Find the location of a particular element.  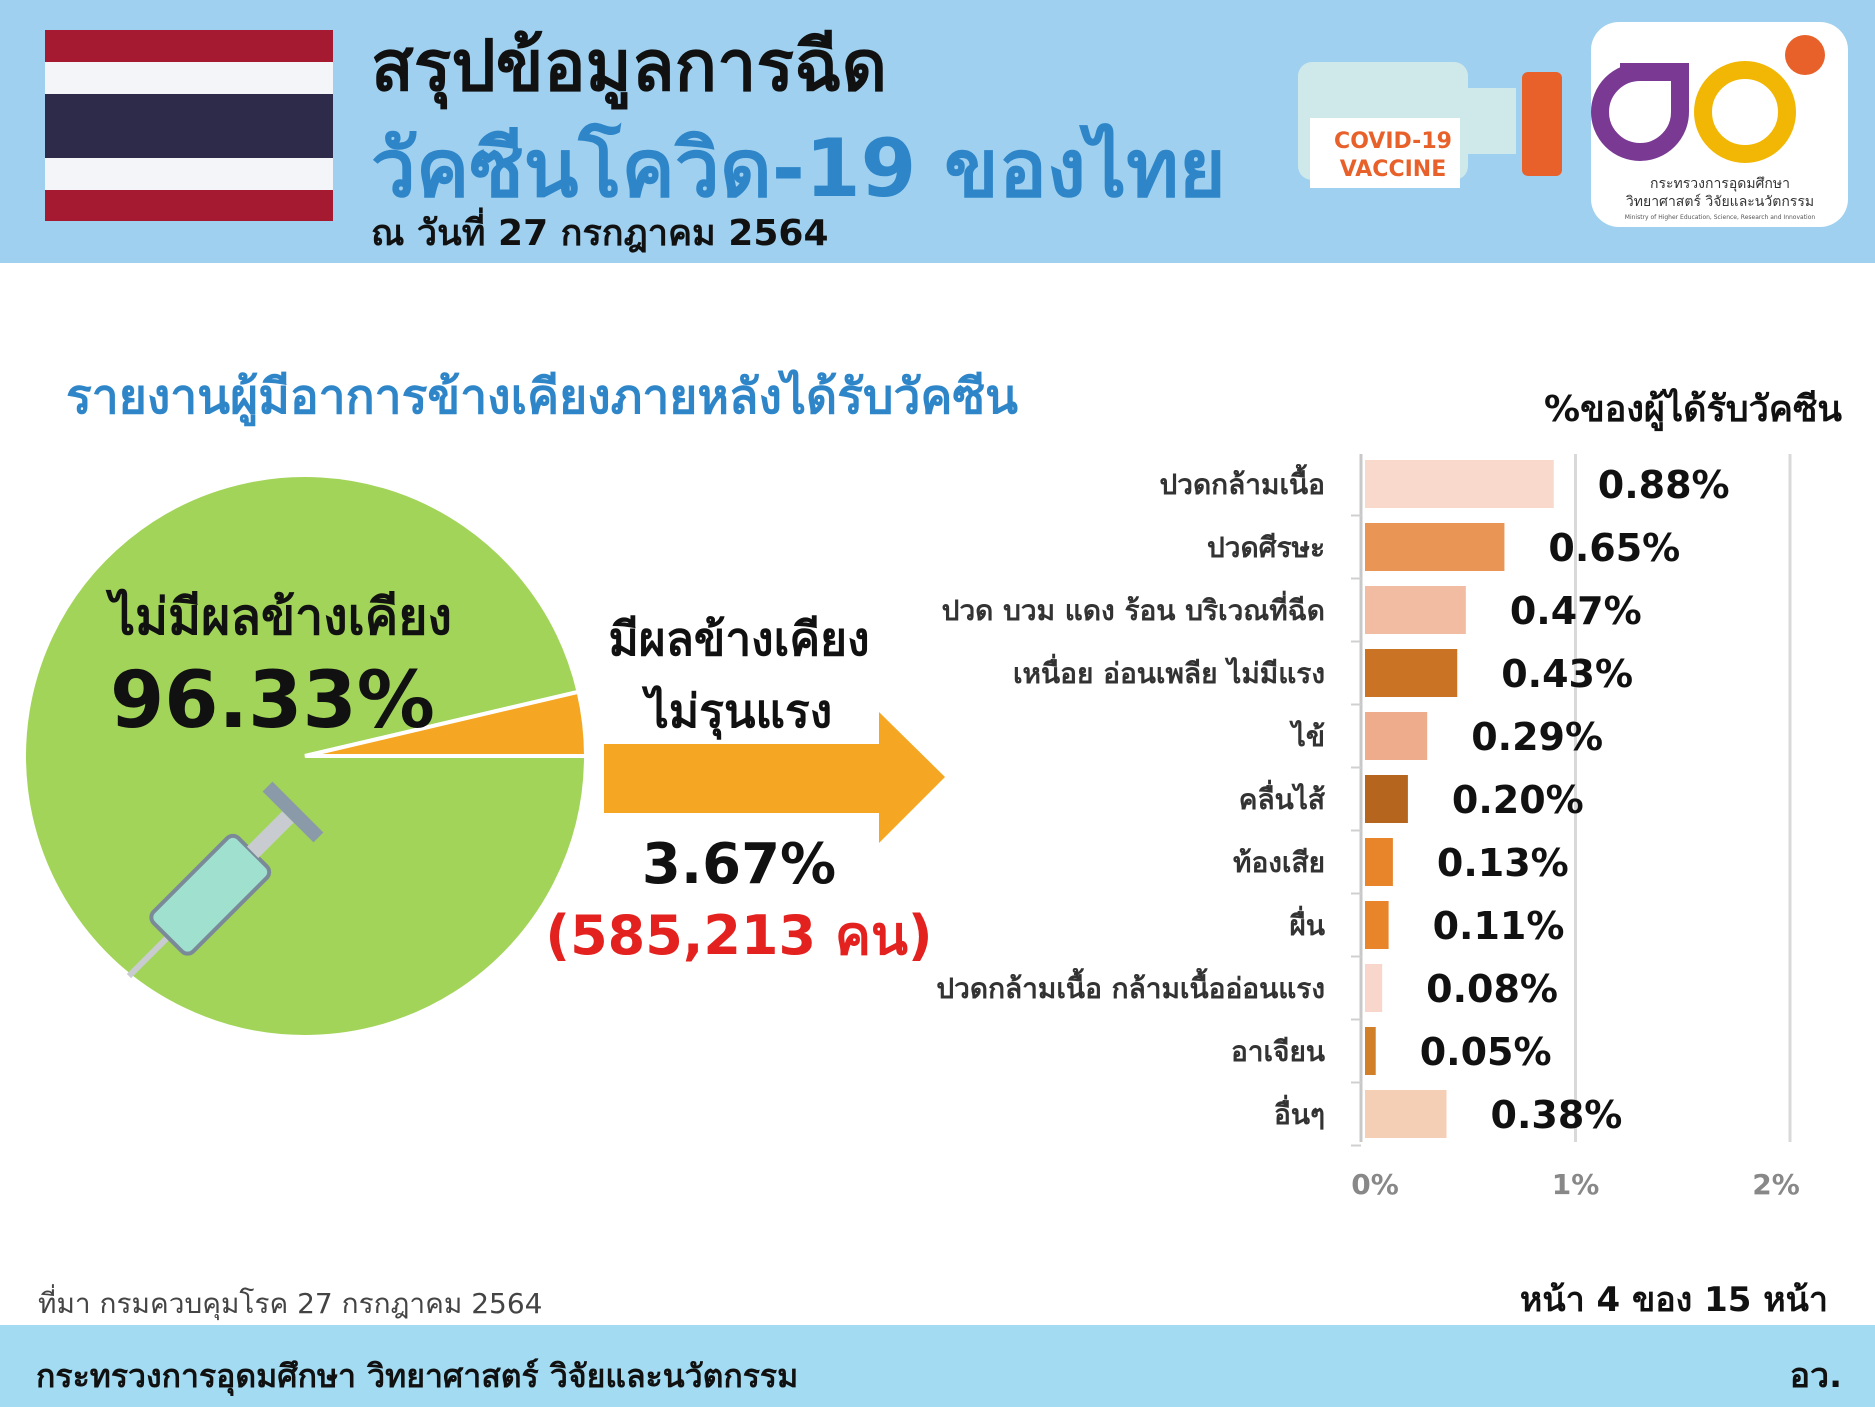

value-label: 0.43% is located at coordinates (1567, 674).